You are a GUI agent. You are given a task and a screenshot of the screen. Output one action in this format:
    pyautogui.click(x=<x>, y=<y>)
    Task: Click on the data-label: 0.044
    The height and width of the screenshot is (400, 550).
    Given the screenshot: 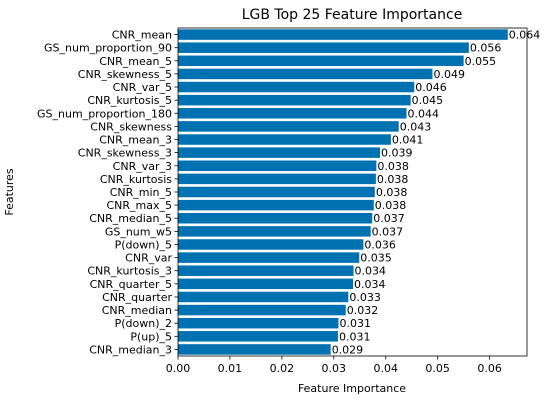 What is the action you would take?
    pyautogui.click(x=424, y=113)
    